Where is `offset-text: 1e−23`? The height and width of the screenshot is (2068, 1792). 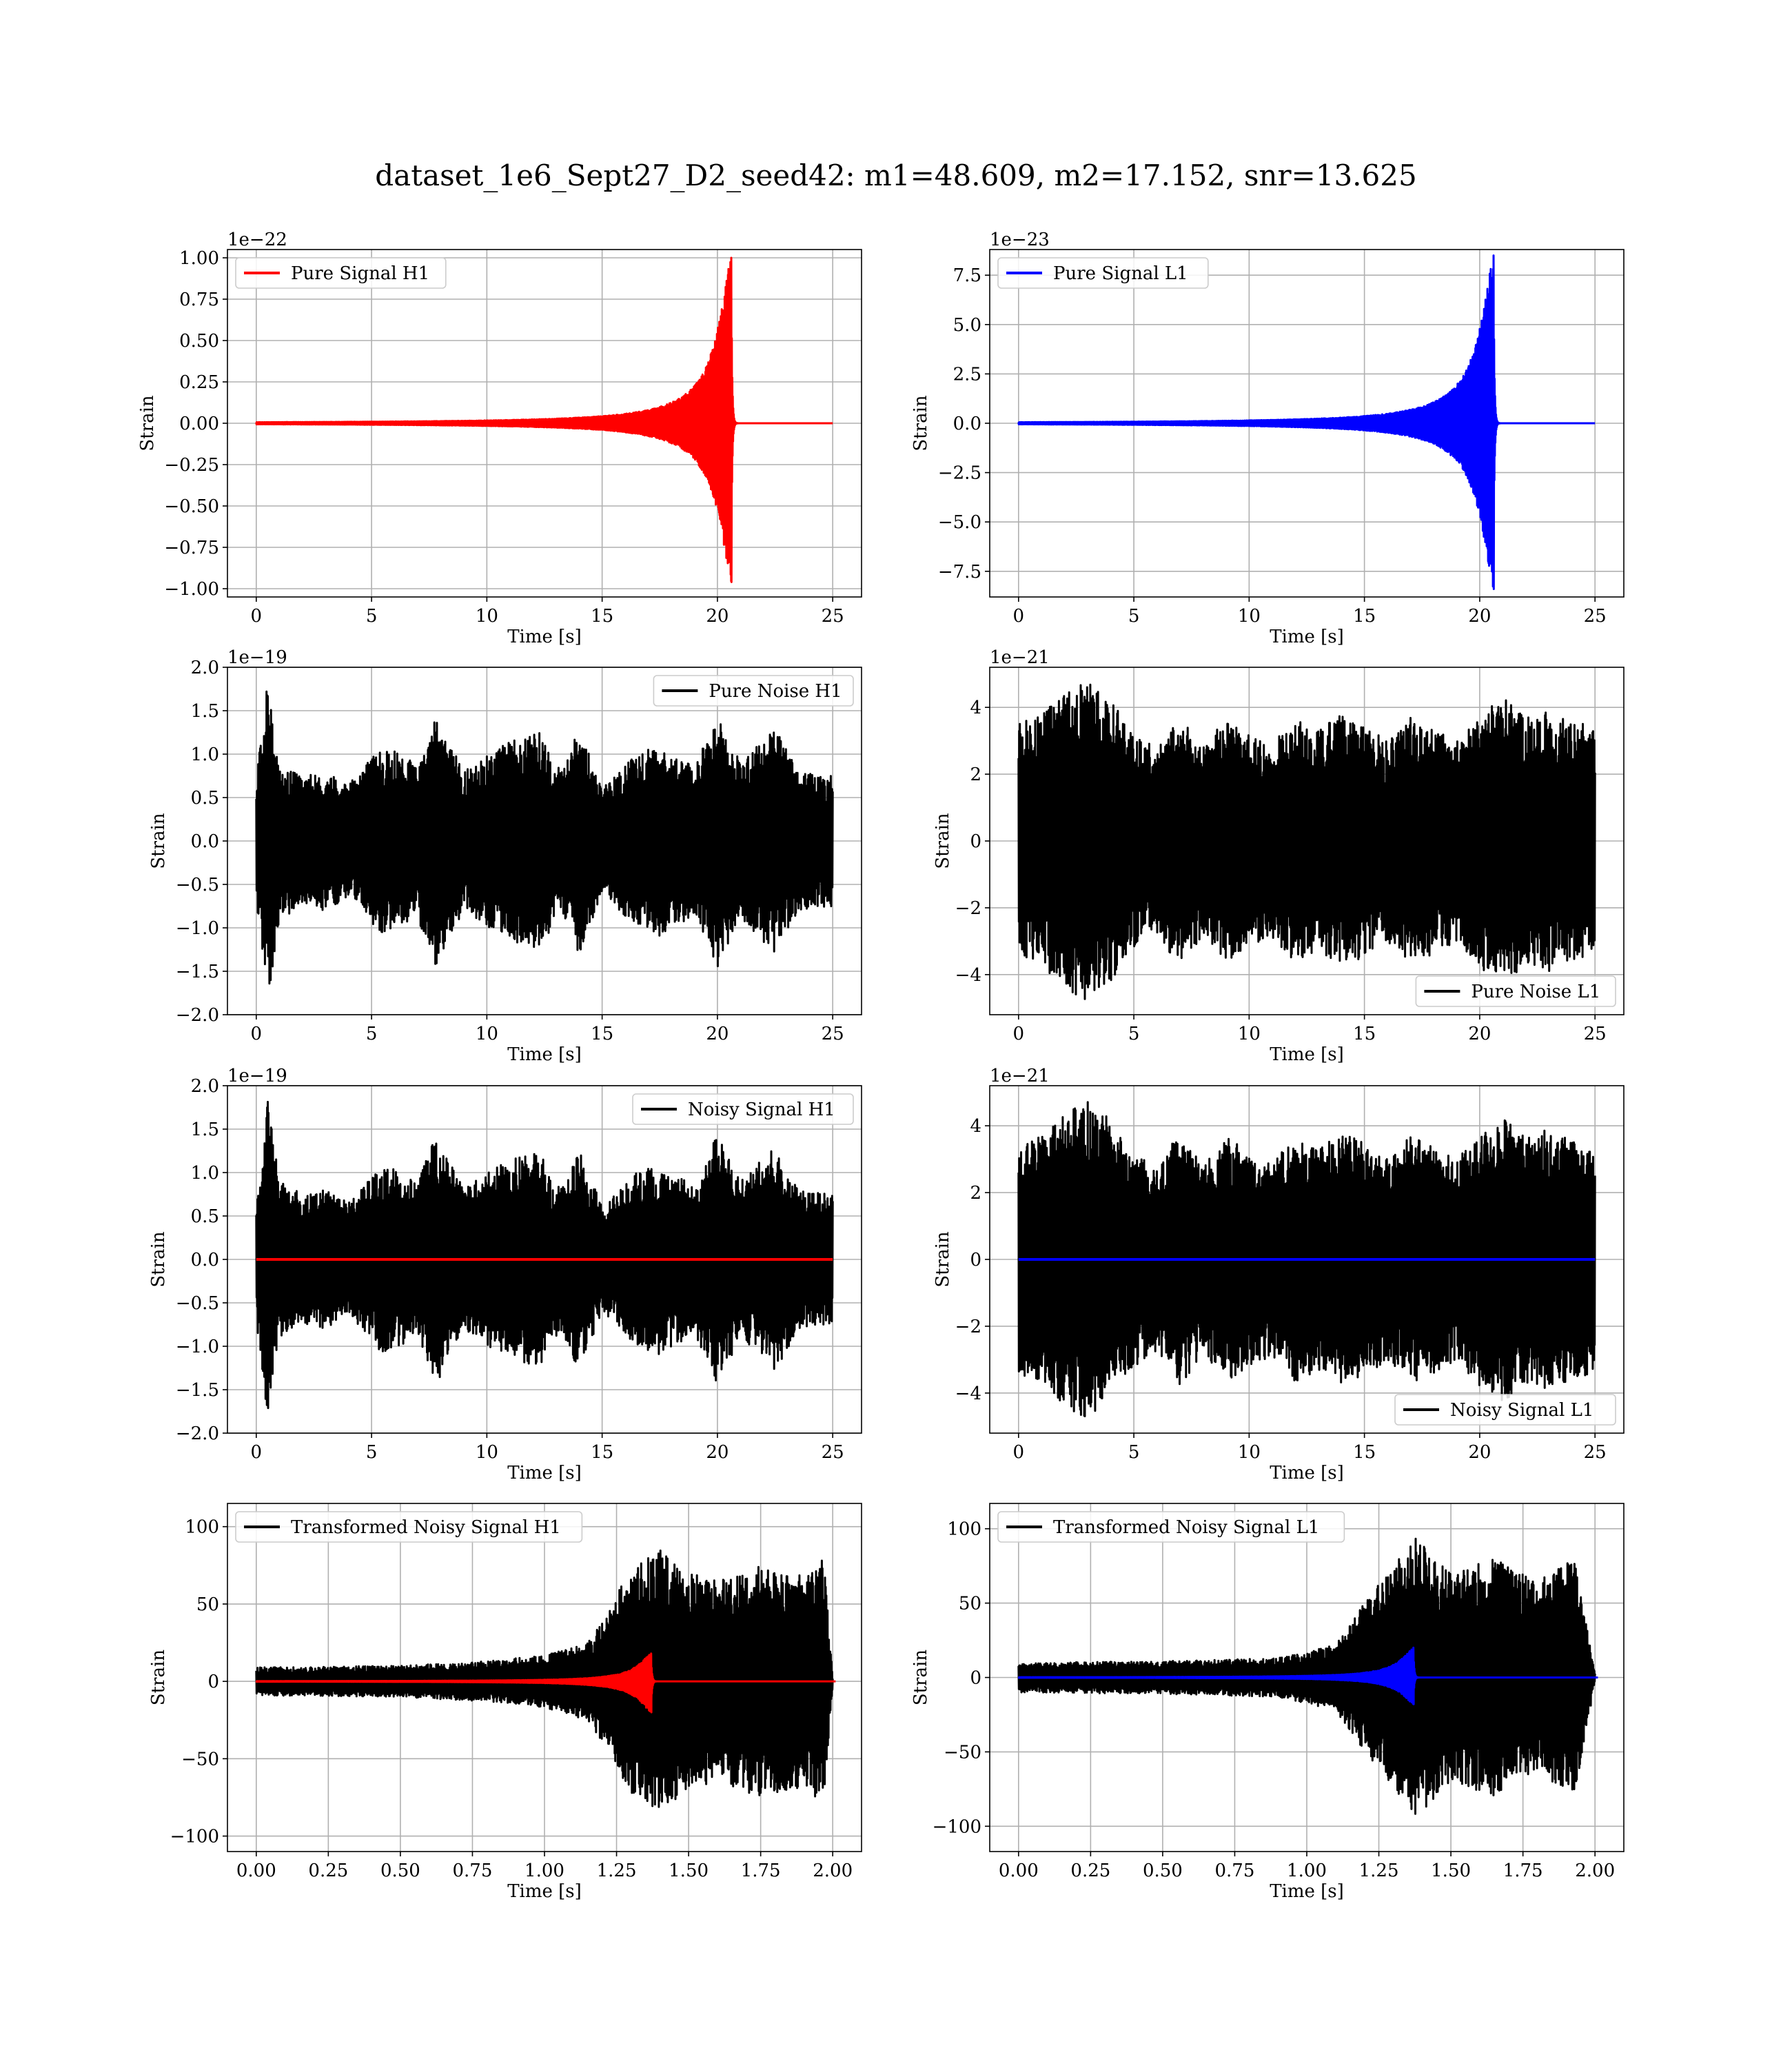
offset-text: 1e−23 is located at coordinates (1020, 240).